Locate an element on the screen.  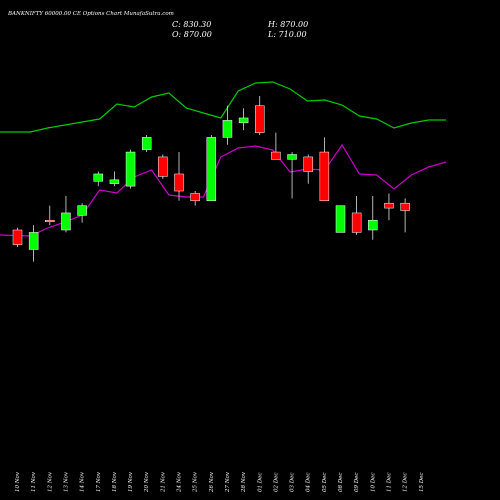
x-tick-label: 26 Nov is located at coordinates (212, 482).